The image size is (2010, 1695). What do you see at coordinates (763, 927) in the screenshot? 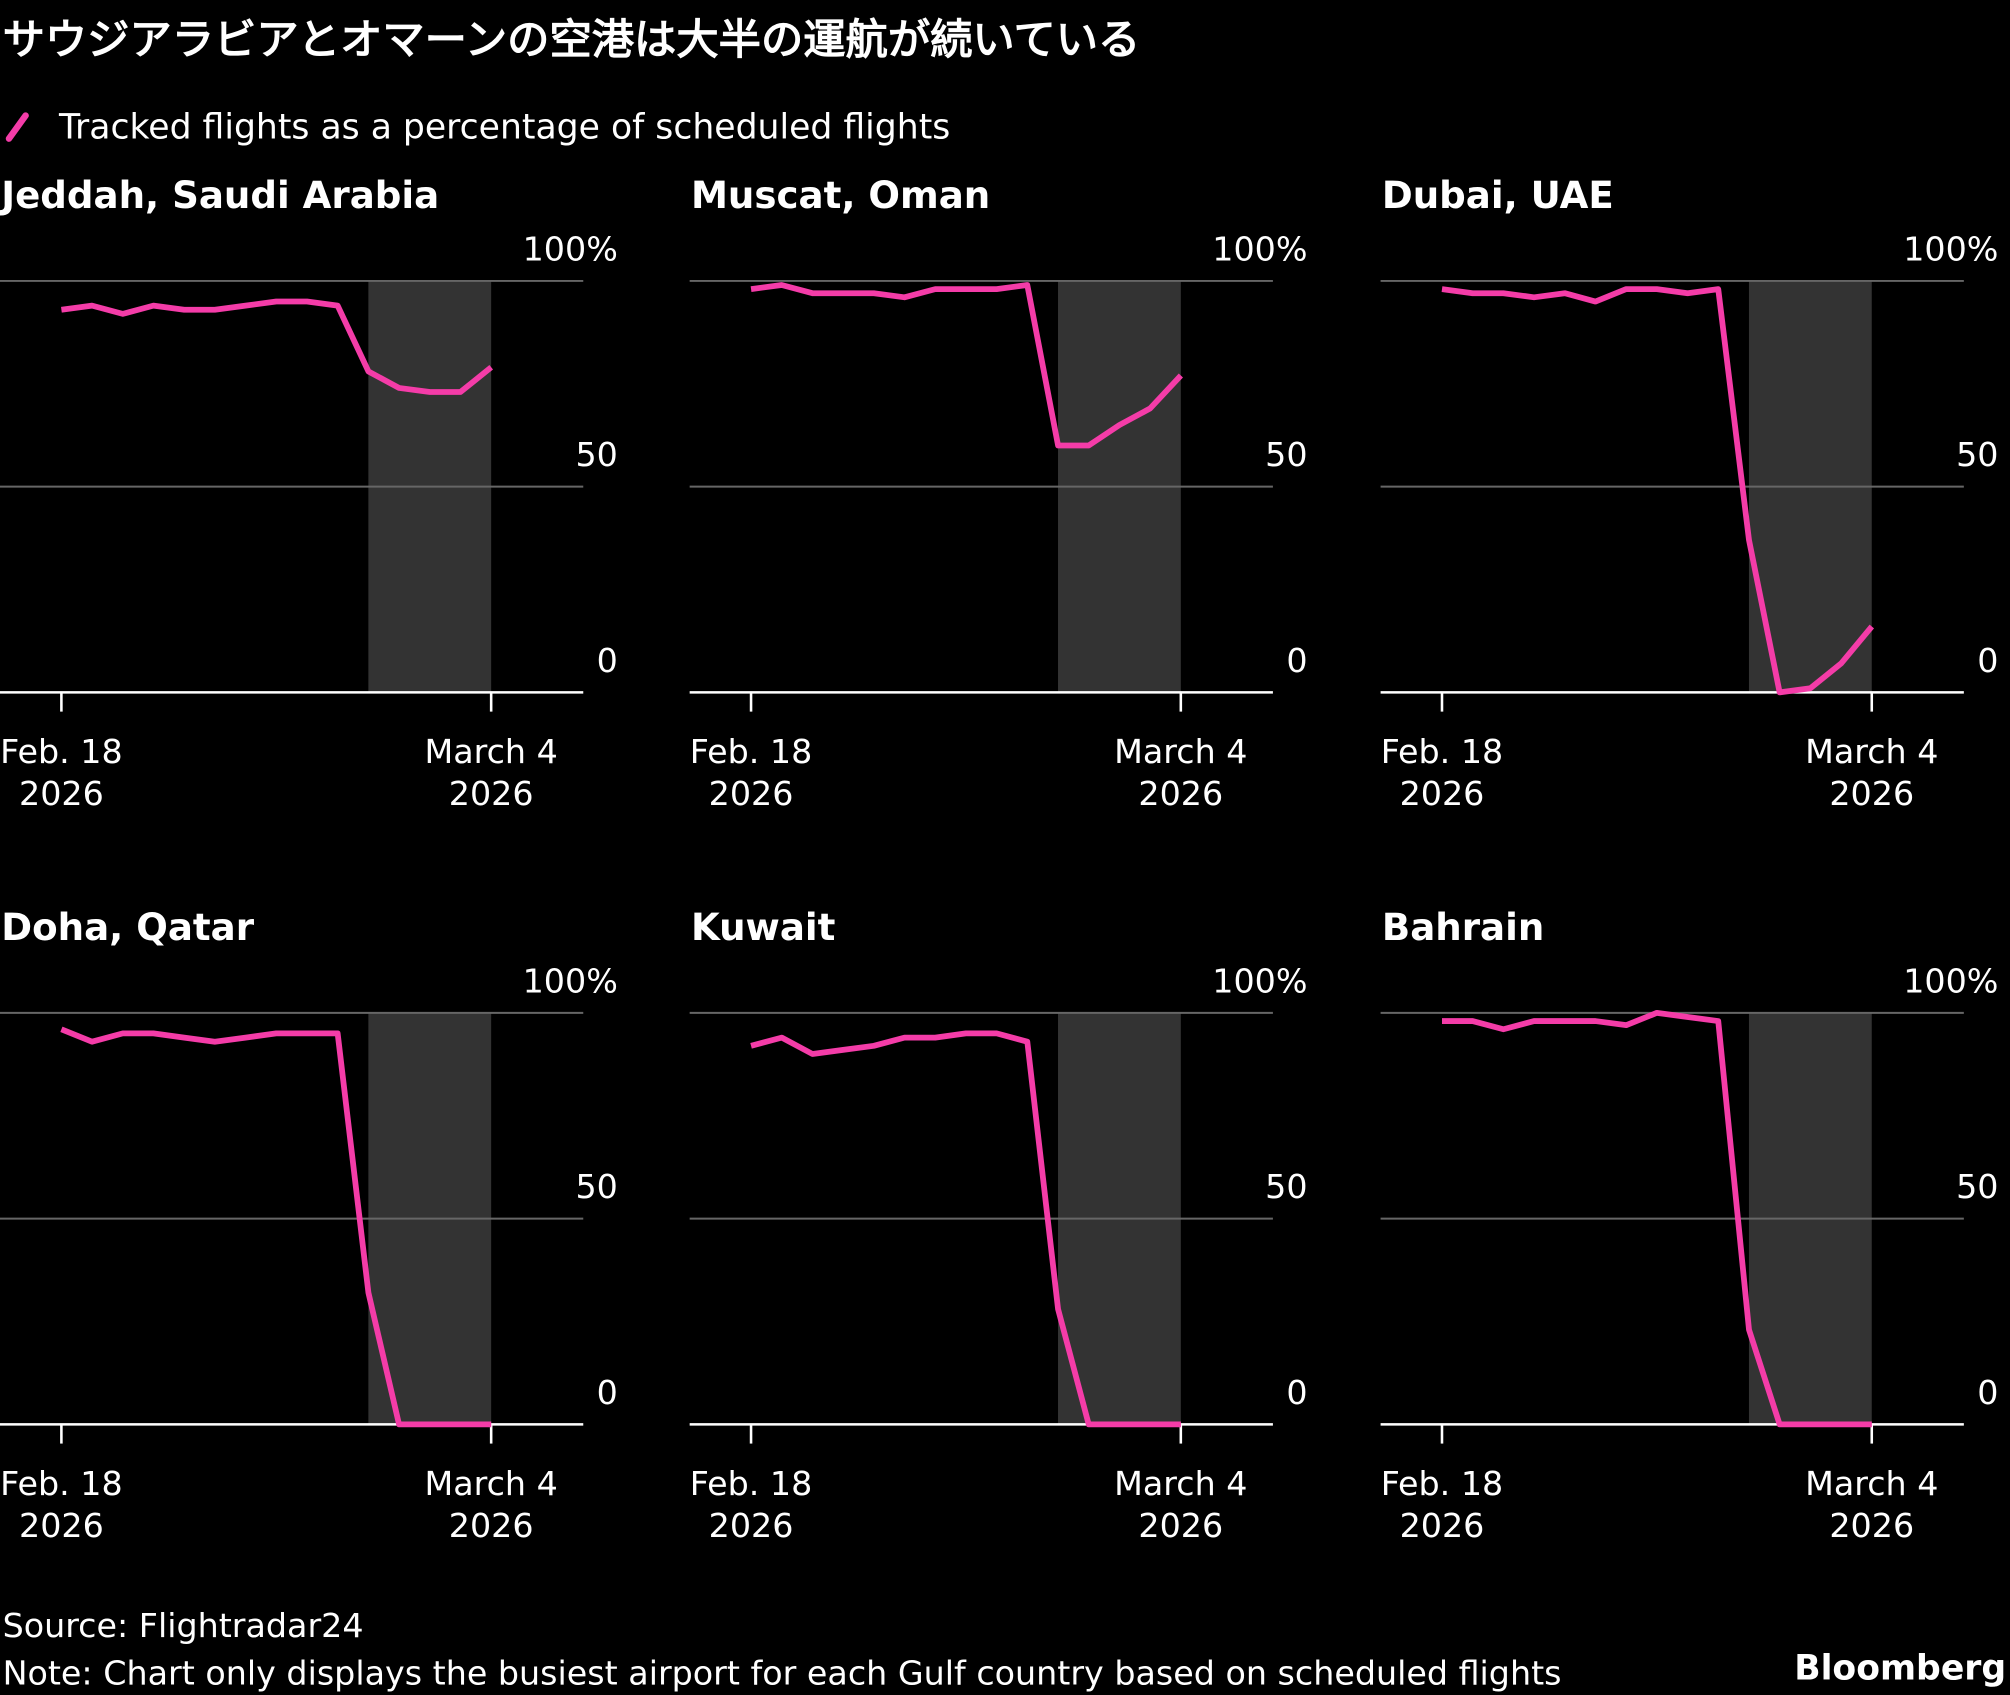
I see `panel-title: Kuwait` at bounding box center [763, 927].